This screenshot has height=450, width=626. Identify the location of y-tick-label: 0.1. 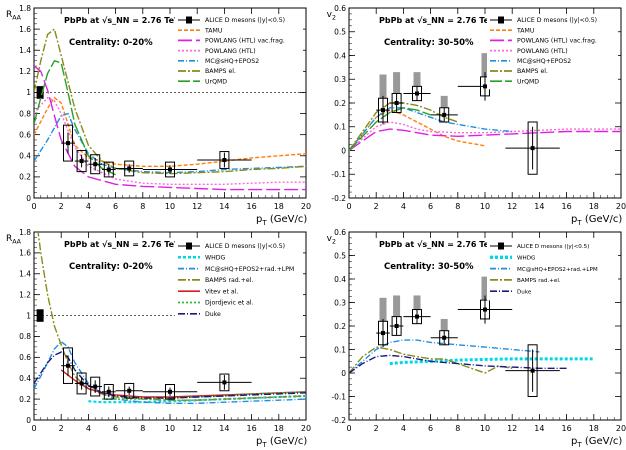
(340, 349).